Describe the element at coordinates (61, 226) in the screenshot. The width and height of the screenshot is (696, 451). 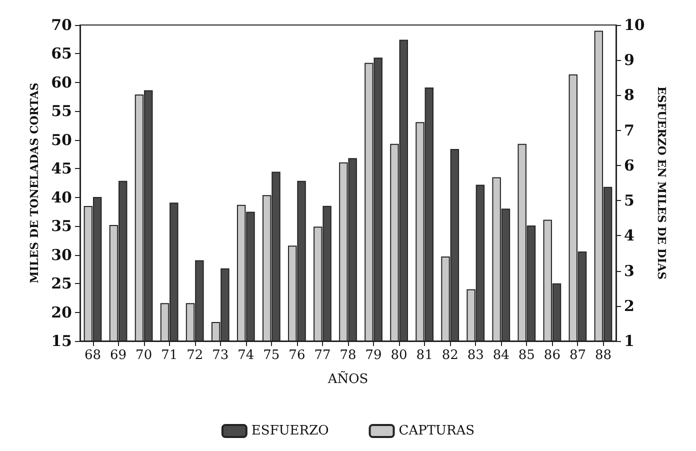
I see `y-tick-label: 35` at that location.